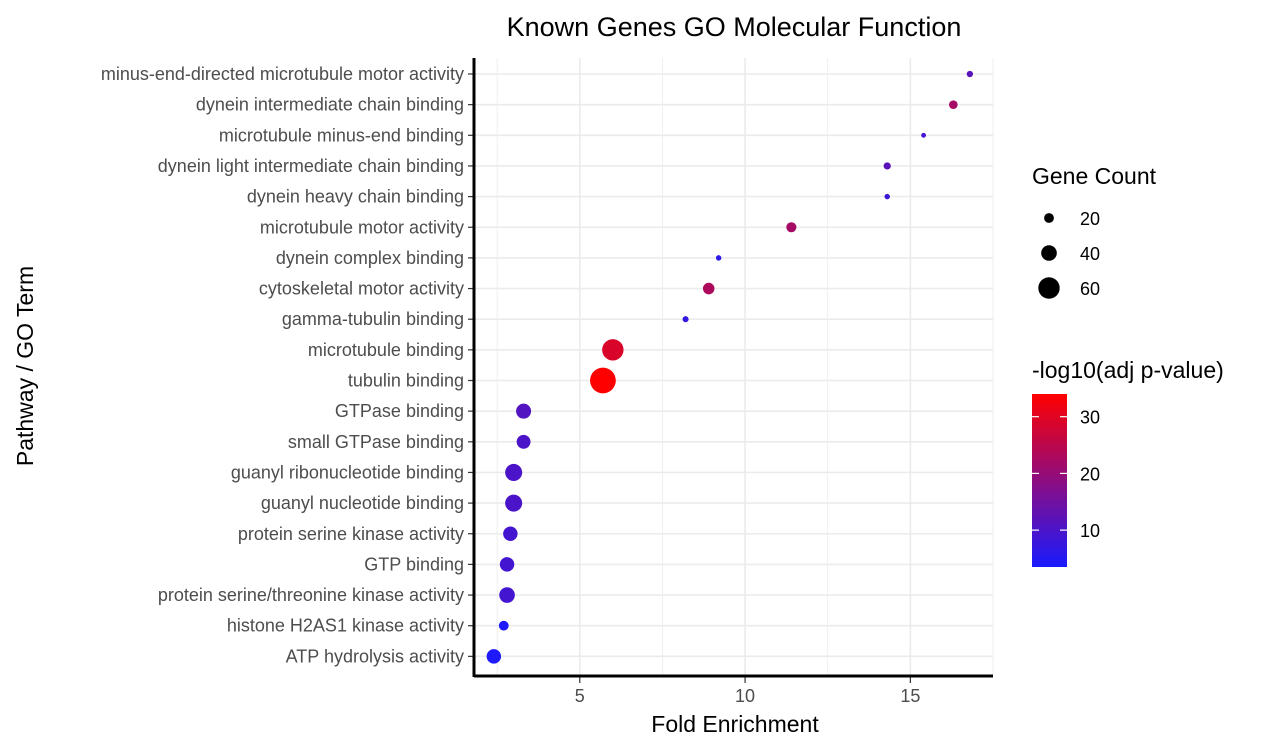 Image resolution: width=1275 pixels, height=755 pixels. What do you see at coordinates (1090, 254) in the screenshot?
I see `size-legend-label: 40` at bounding box center [1090, 254].